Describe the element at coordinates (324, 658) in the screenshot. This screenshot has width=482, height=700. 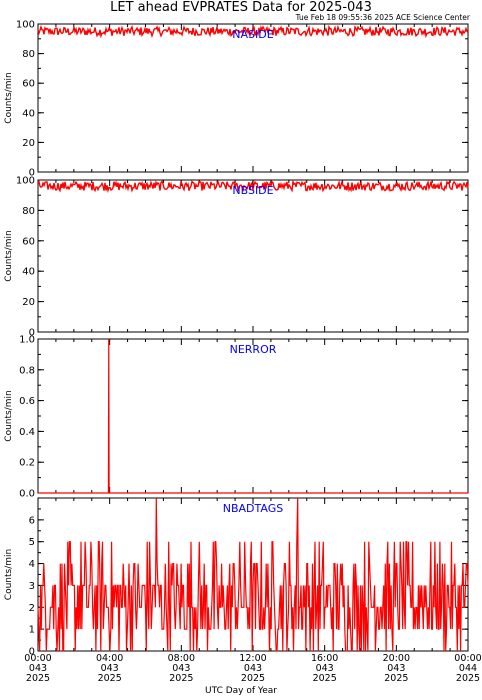
I see `x-tick-label-time: 16:00` at that location.